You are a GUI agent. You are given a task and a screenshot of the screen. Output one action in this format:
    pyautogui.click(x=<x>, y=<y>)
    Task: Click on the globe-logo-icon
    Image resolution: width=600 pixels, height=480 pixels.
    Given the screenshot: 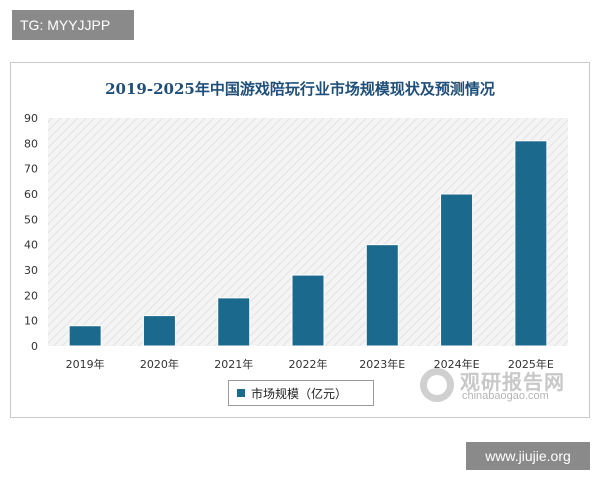 What is the action you would take?
    pyautogui.click(x=437, y=385)
    